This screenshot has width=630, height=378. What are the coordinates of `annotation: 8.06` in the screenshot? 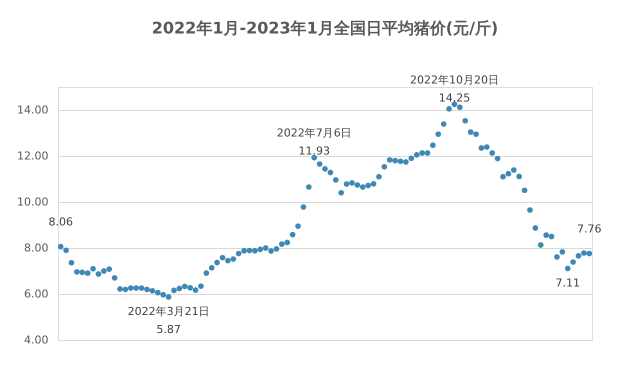 It's located at (60, 222).